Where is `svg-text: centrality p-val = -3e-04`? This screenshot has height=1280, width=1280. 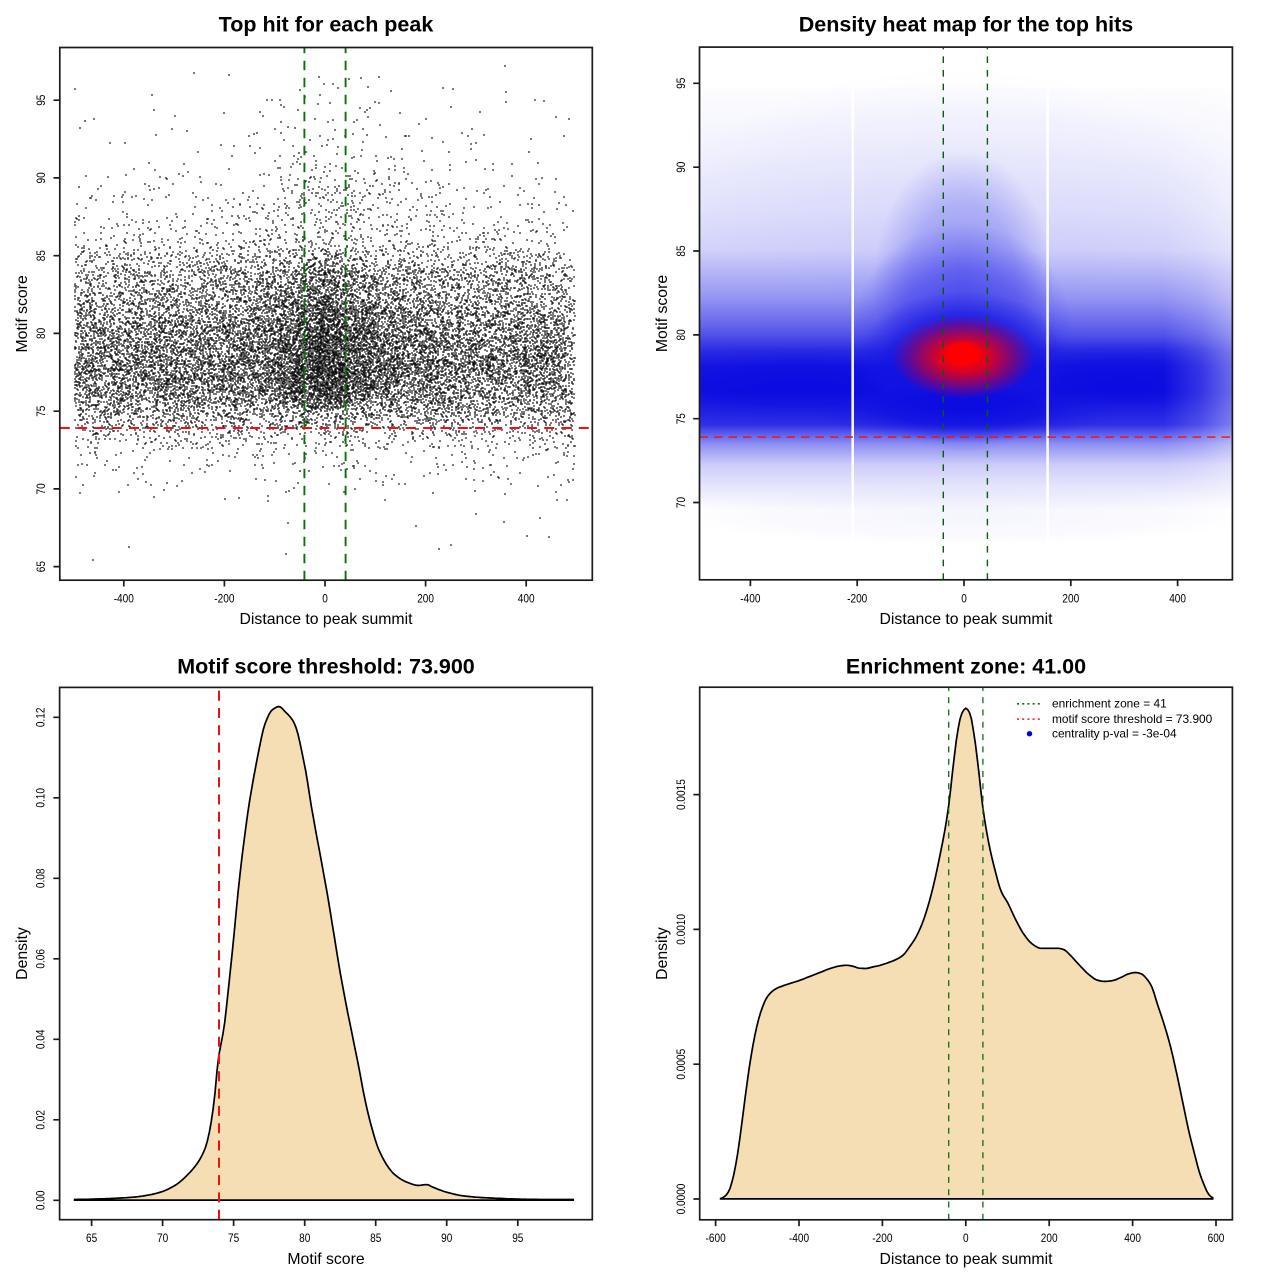 svg-text: centrality p-val = -3e-04 is located at coordinates (1114, 734).